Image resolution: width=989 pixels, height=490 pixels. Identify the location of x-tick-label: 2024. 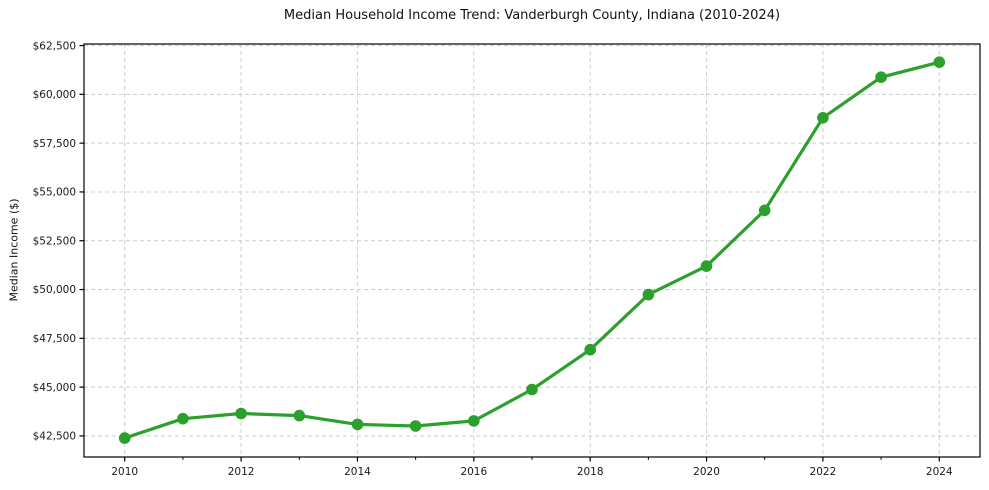
(939, 472).